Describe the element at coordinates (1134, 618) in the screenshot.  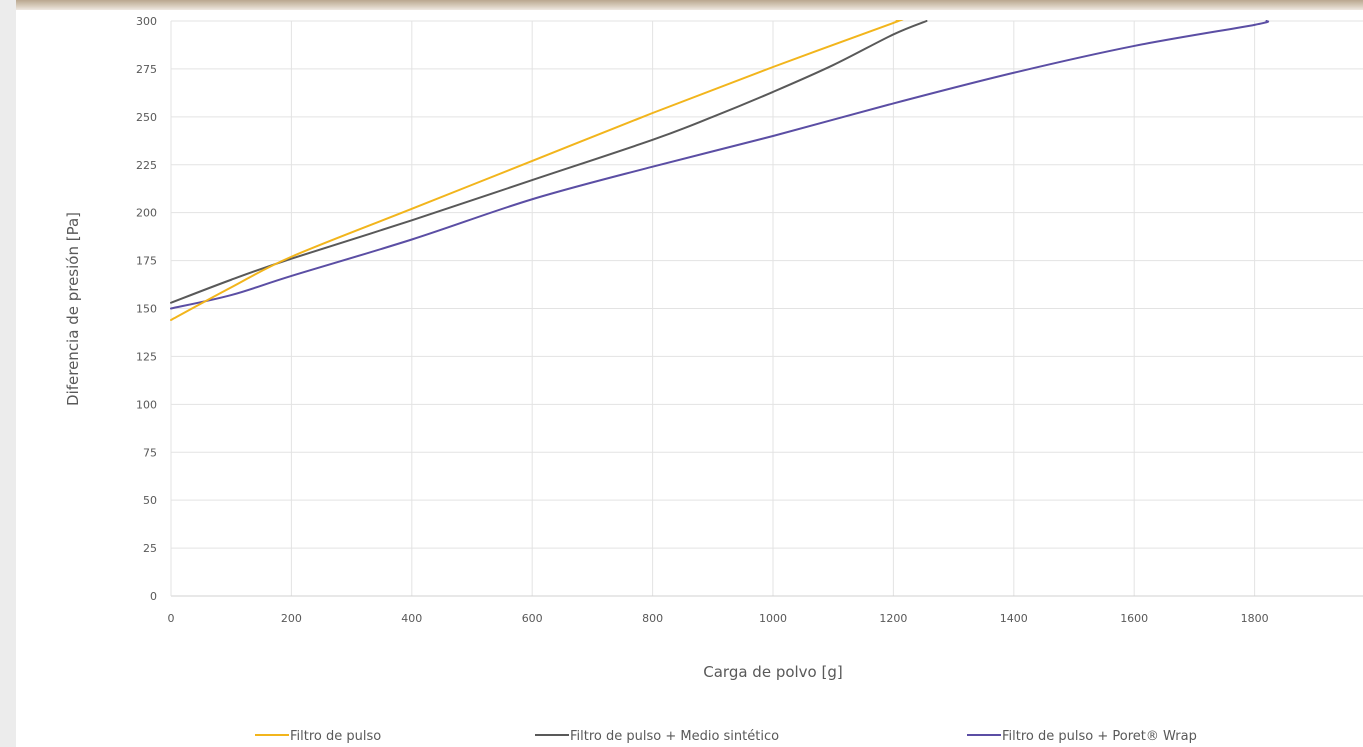
I see `x-tick-label: 1600` at that location.